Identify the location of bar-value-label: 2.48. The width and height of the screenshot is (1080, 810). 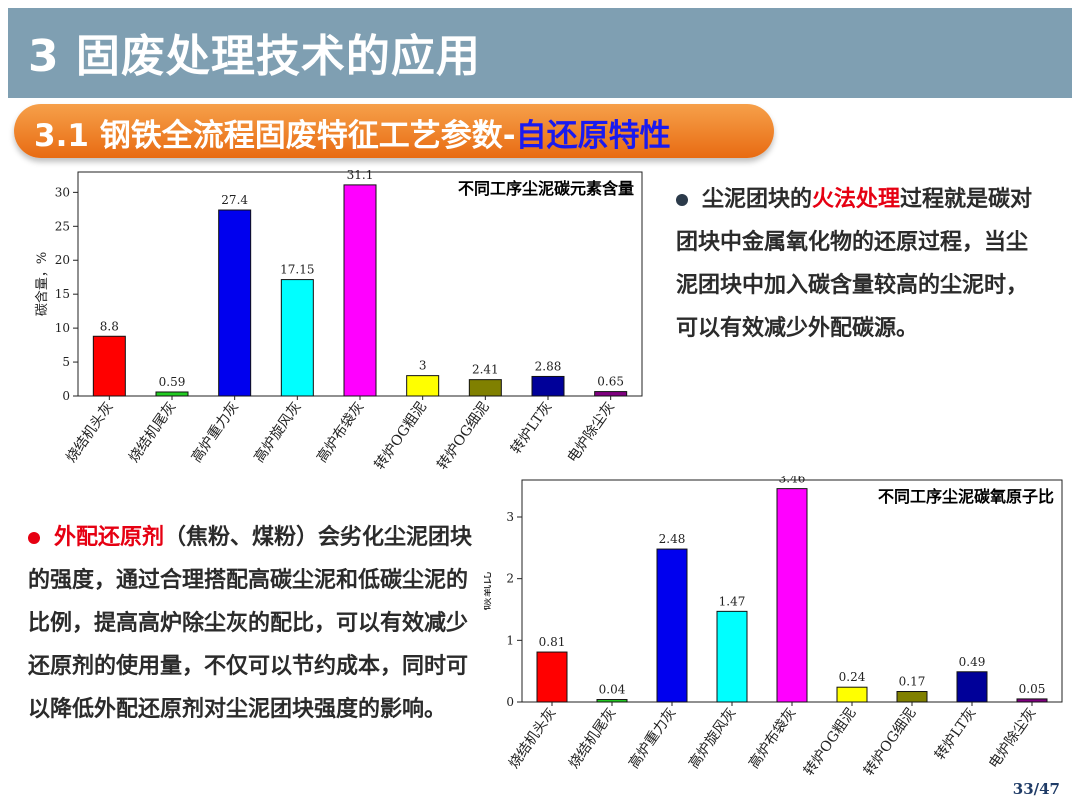
(672, 539).